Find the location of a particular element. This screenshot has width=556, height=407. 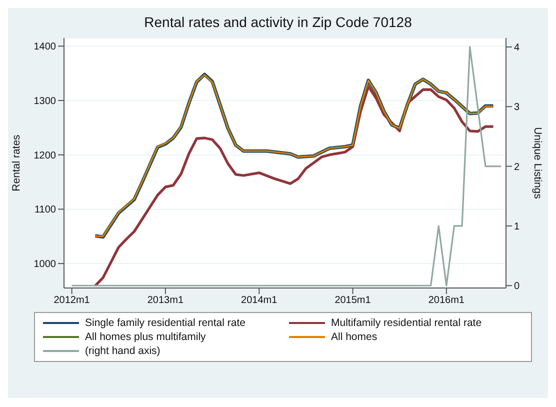

x-tick-label: 2015m1 is located at coordinates (353, 300).